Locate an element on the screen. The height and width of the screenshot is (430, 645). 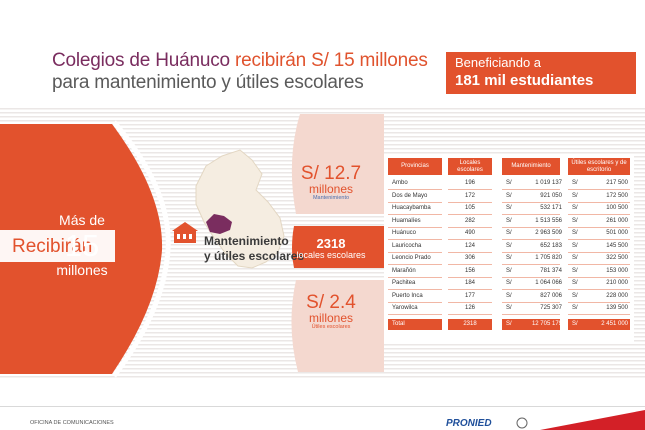
cell-supplies: S/228 000 is located at coordinates (599, 296).